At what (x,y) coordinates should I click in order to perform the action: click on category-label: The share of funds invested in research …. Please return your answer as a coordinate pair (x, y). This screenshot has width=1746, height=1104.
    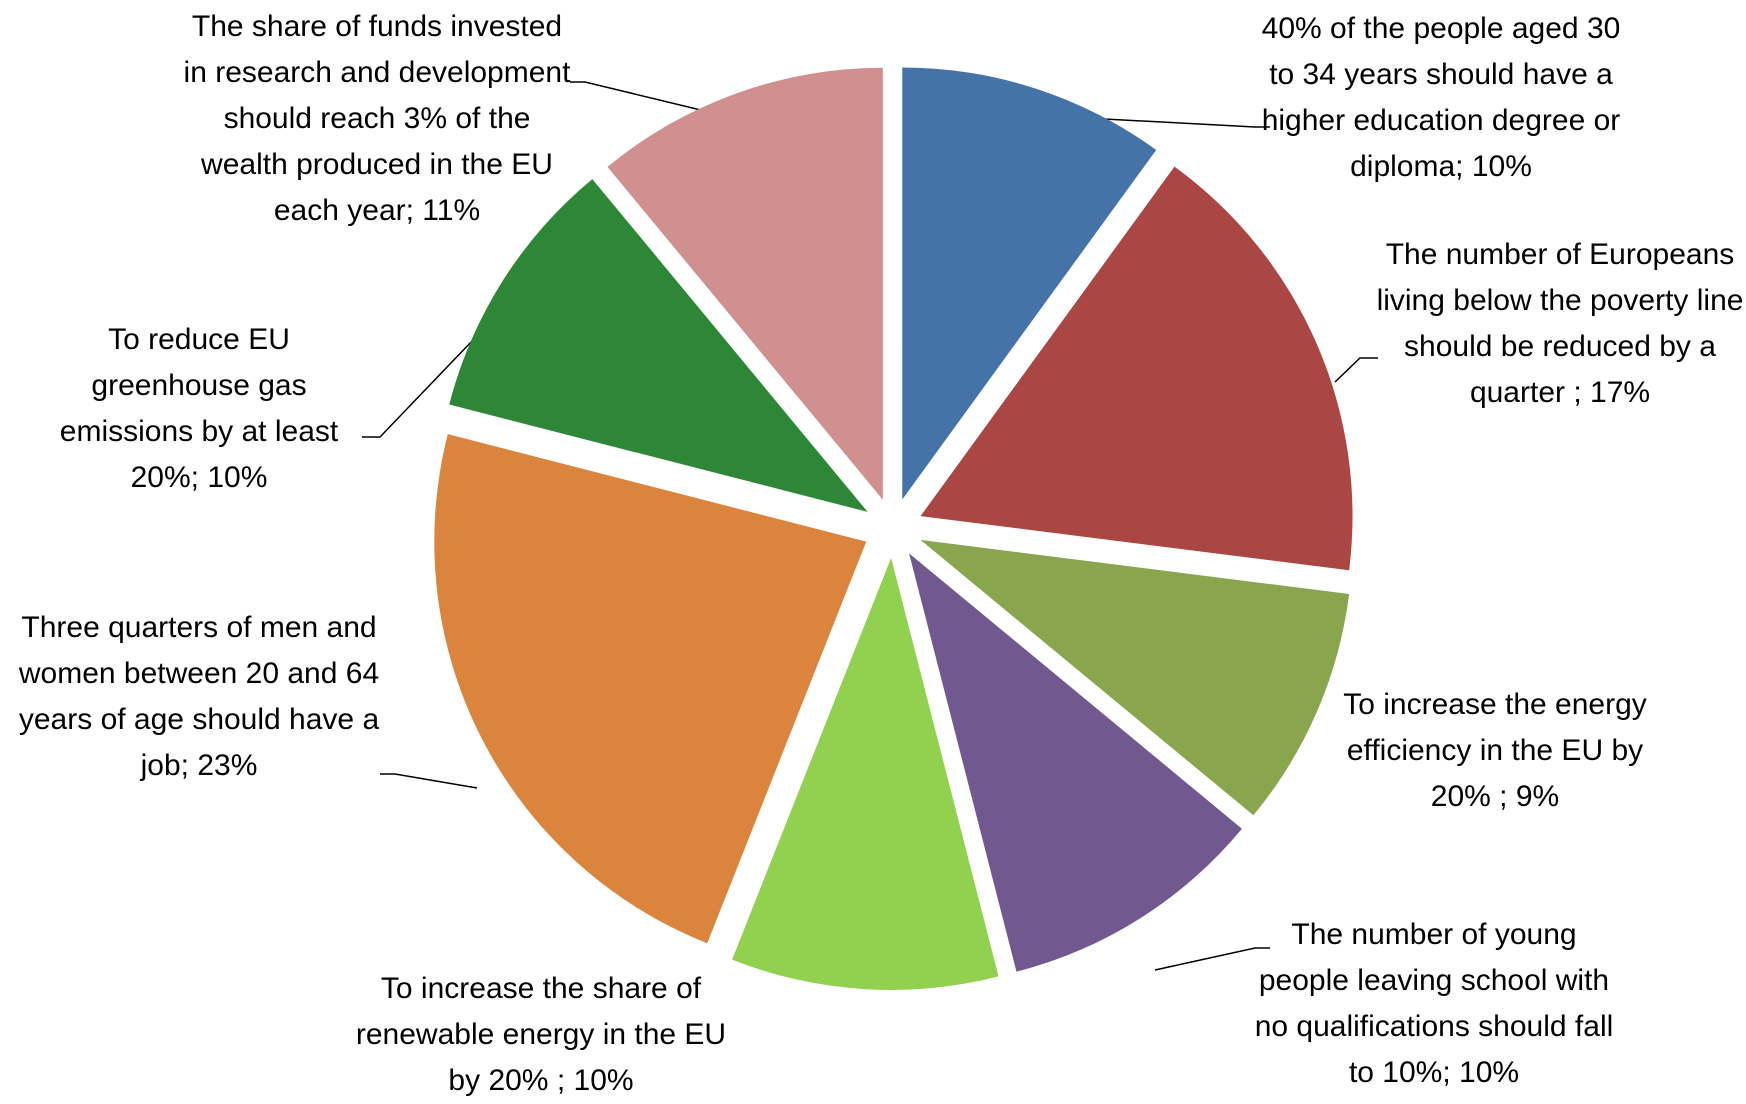
    Looking at the image, I should click on (377, 118).